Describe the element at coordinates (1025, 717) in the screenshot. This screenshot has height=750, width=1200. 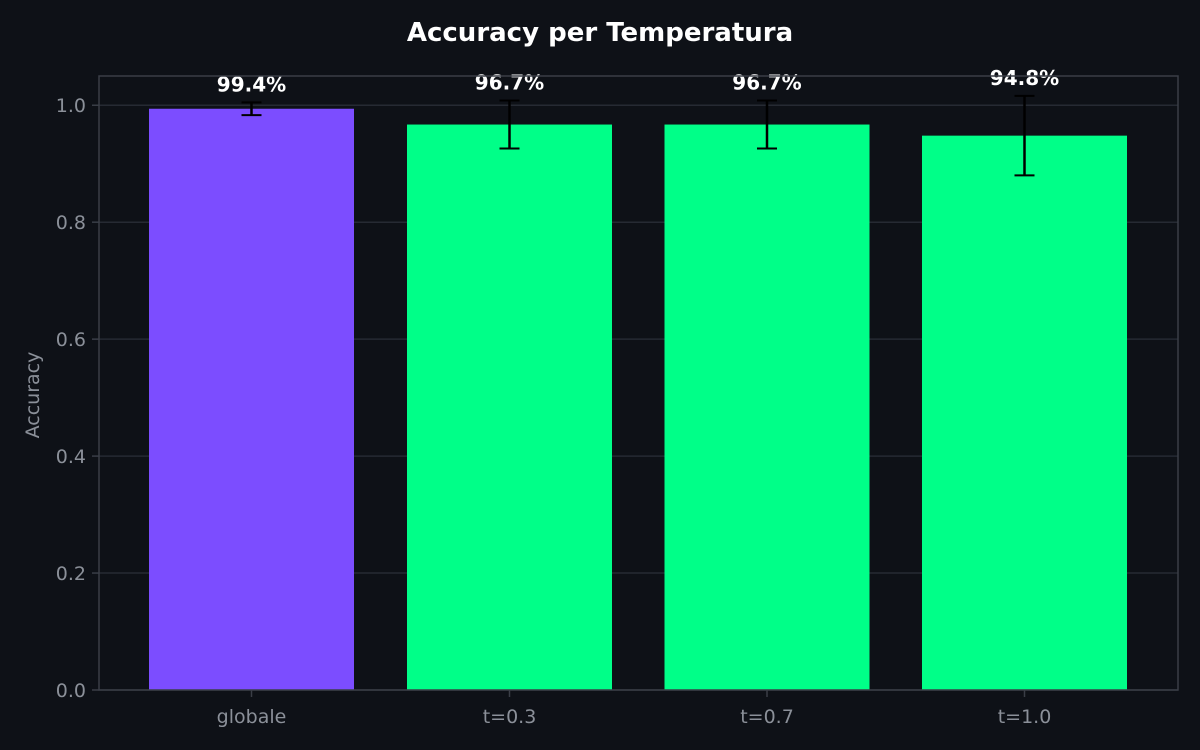
I see `x-tick-label: t=1.0` at that location.